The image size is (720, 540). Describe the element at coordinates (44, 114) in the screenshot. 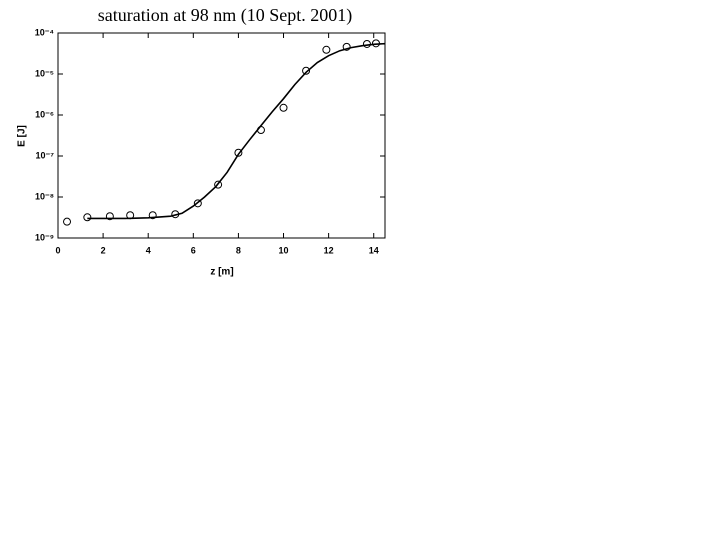

I see `y-tick-label: 10⁻⁶` at that location.